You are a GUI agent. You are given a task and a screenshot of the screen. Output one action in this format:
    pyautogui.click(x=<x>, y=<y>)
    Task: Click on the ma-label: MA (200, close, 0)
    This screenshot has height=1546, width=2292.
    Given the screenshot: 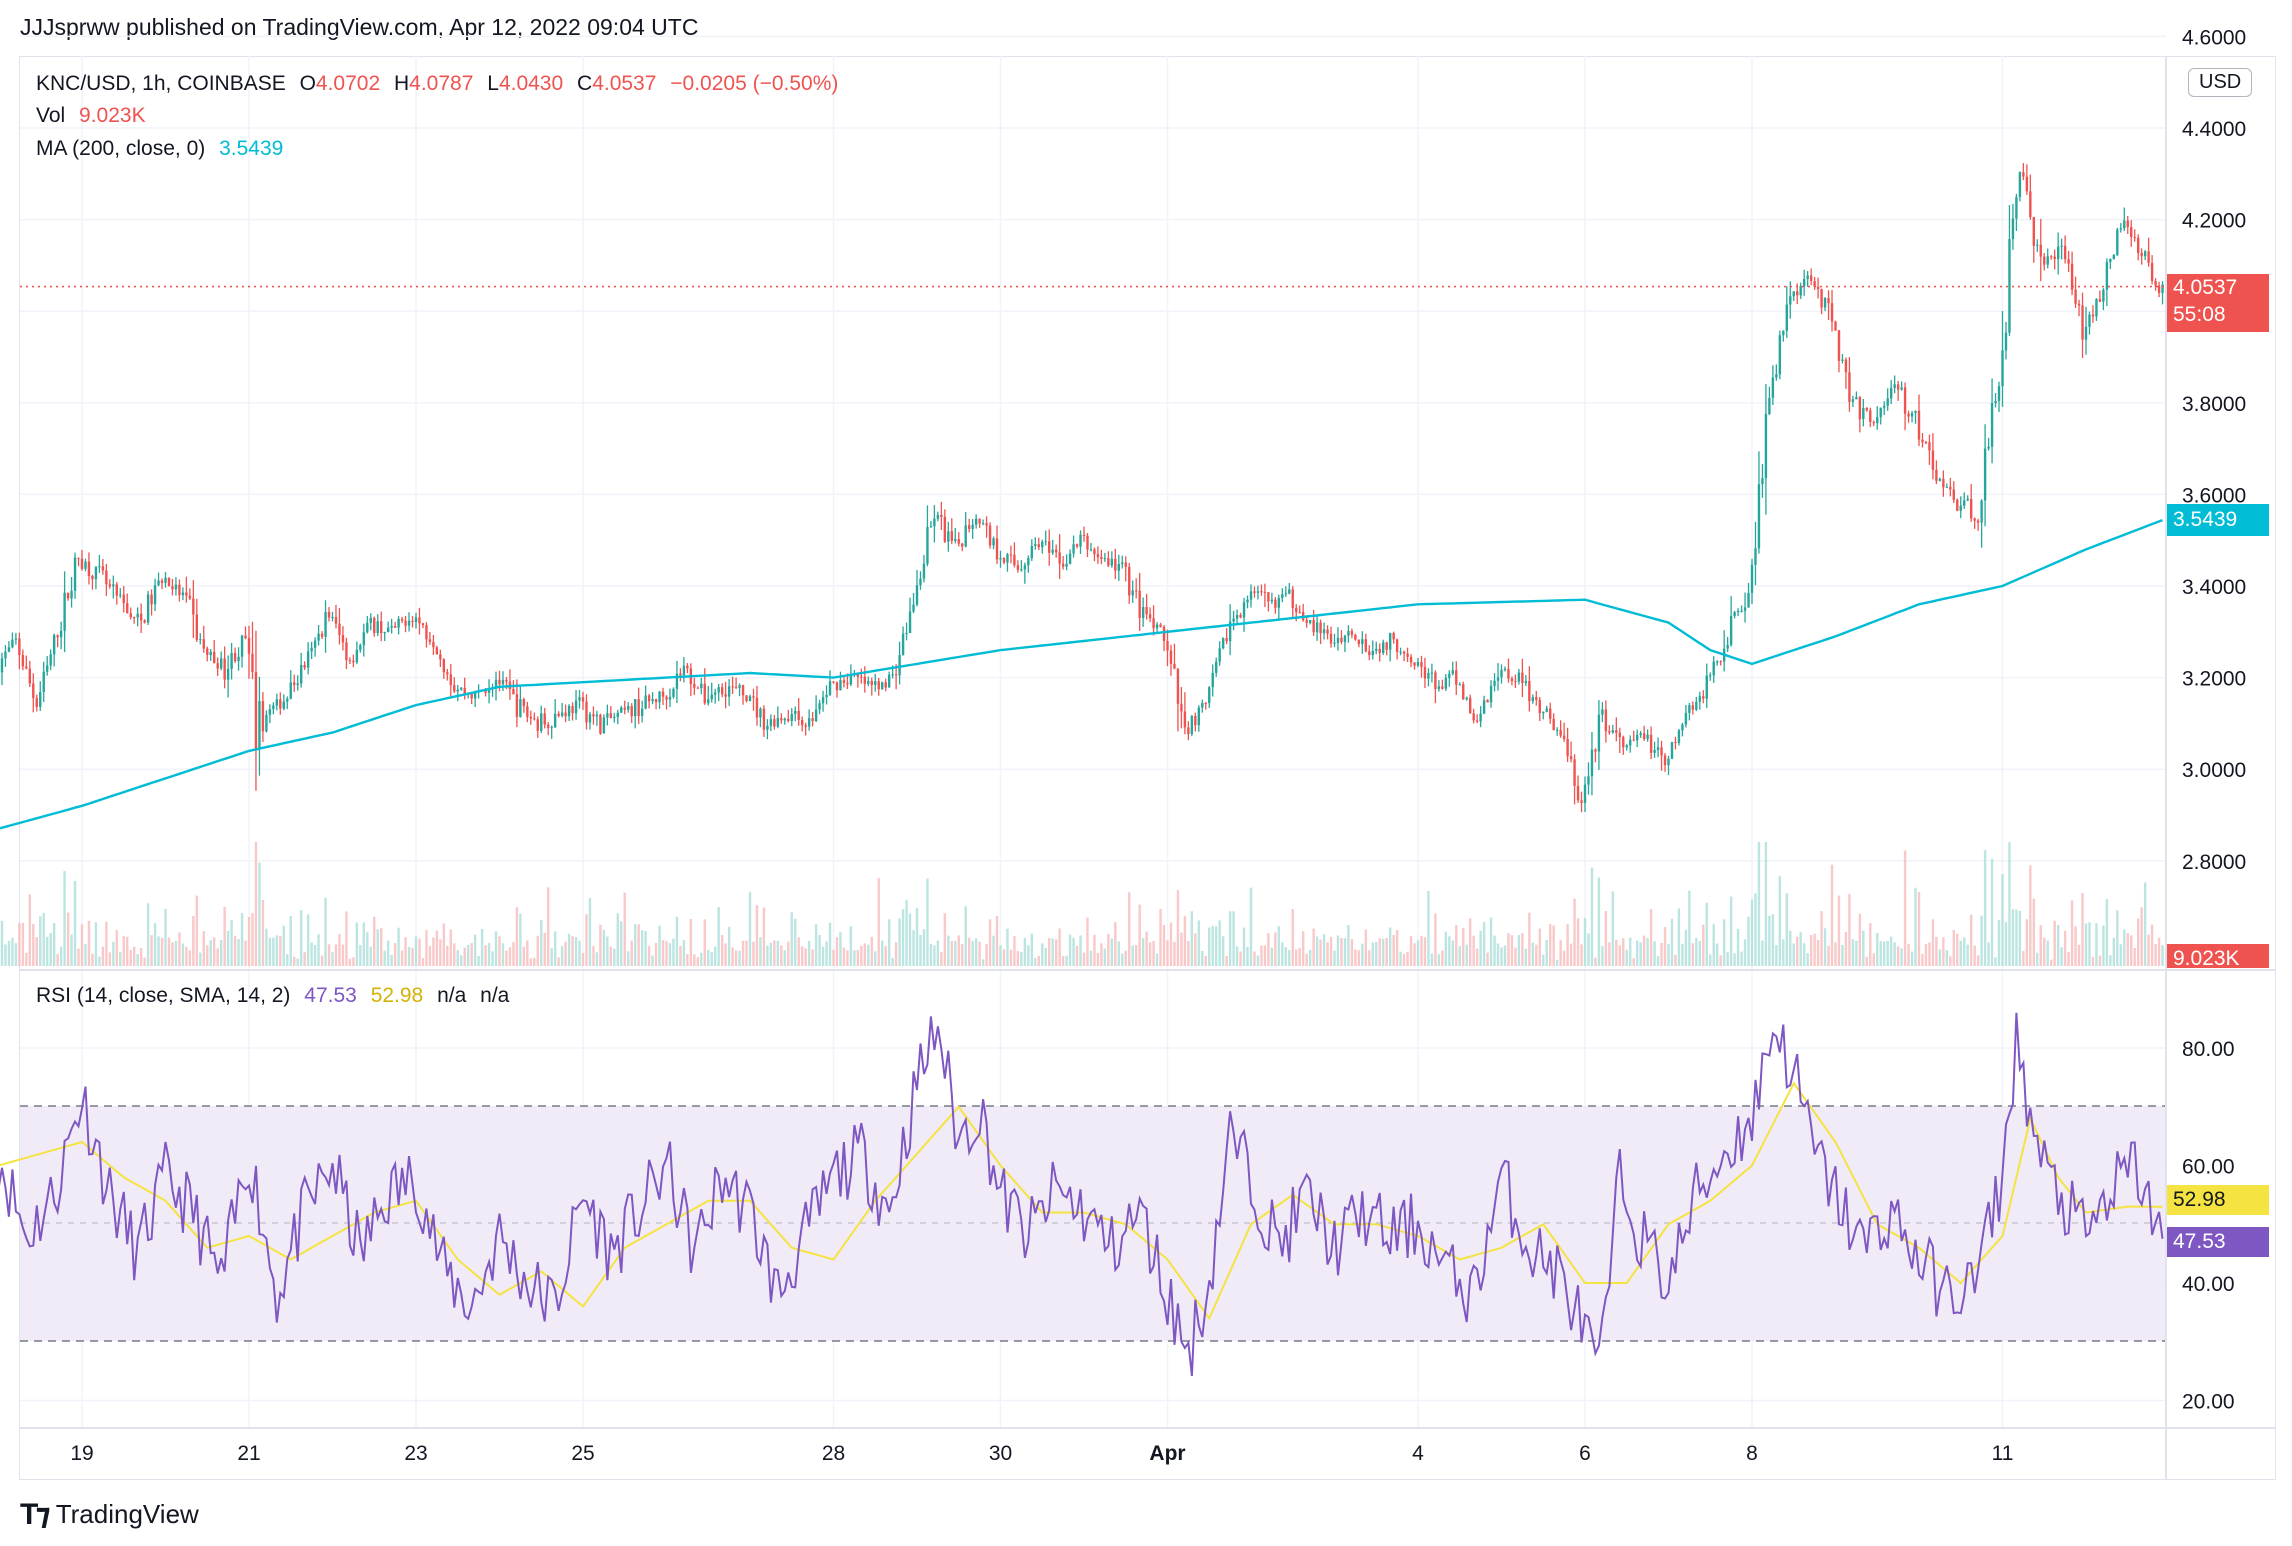 What is the action you would take?
    pyautogui.click(x=121, y=148)
    